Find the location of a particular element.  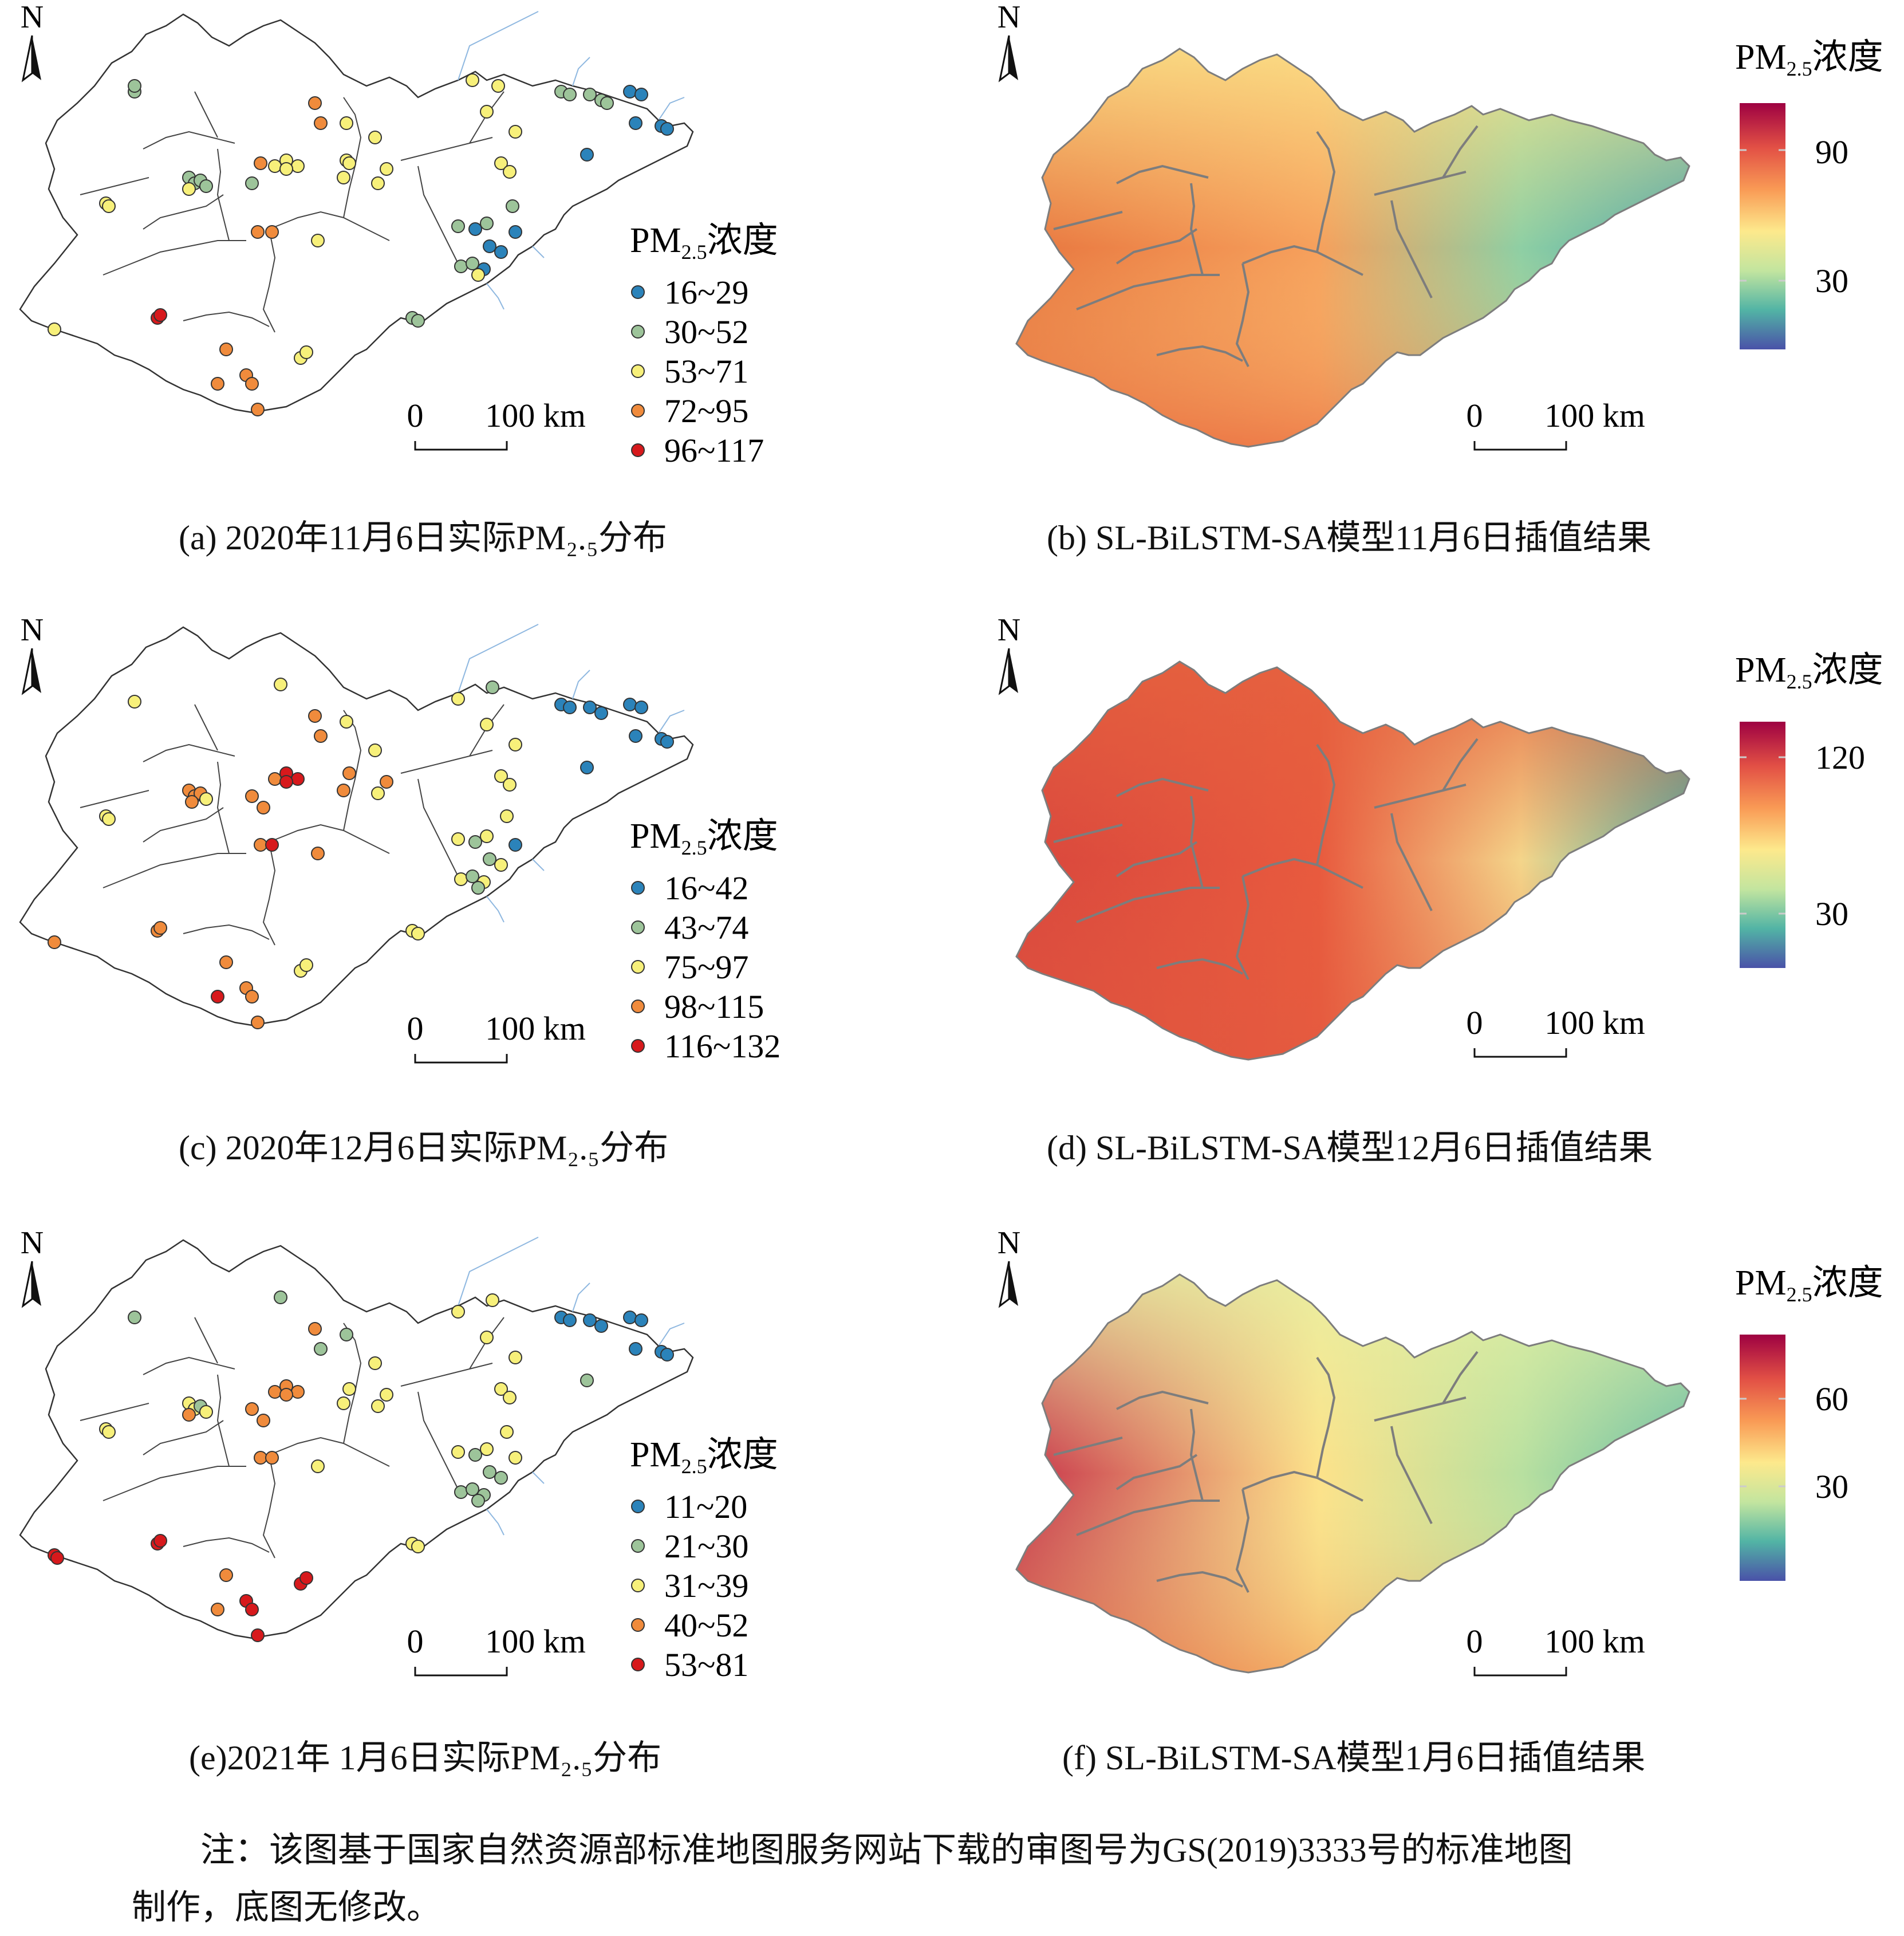

monitoring-stations is located at coordinates (361, 1466).